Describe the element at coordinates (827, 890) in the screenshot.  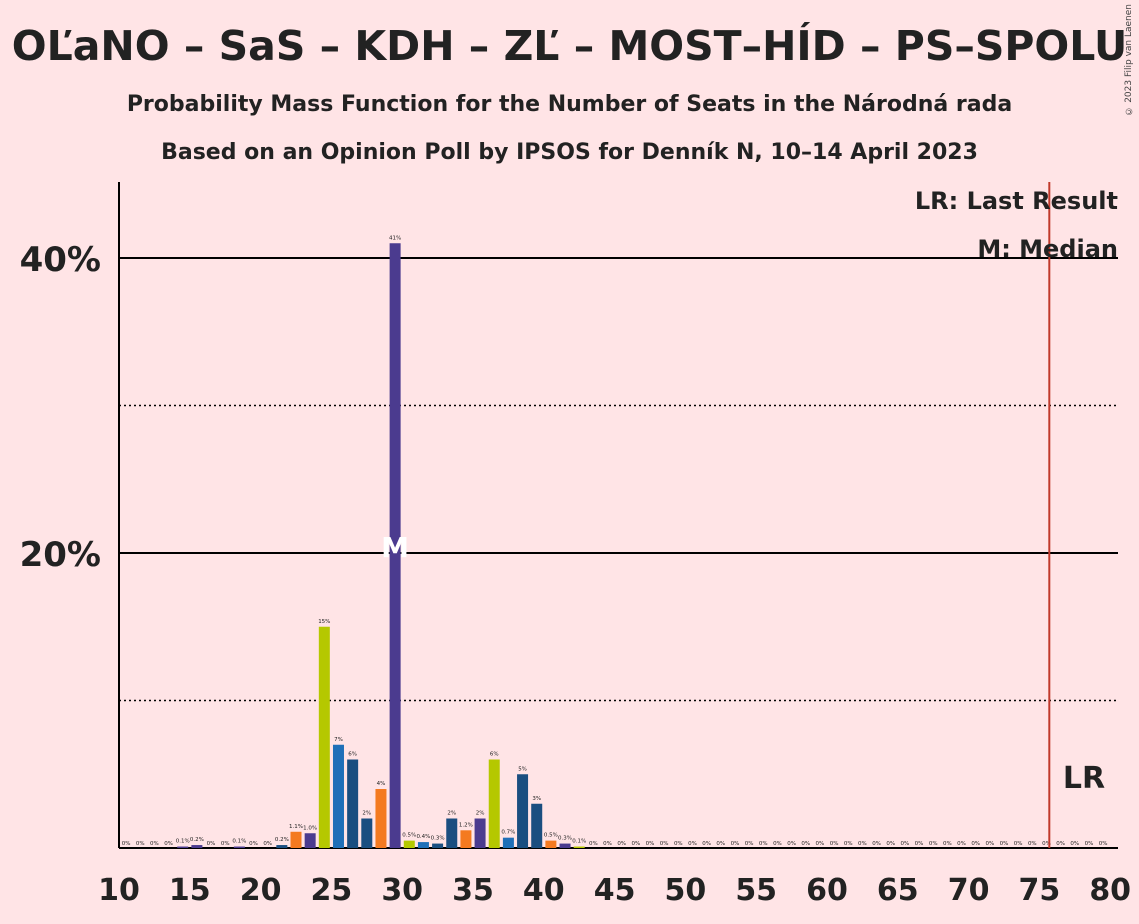
I see `x-tick-label: 60` at that location.